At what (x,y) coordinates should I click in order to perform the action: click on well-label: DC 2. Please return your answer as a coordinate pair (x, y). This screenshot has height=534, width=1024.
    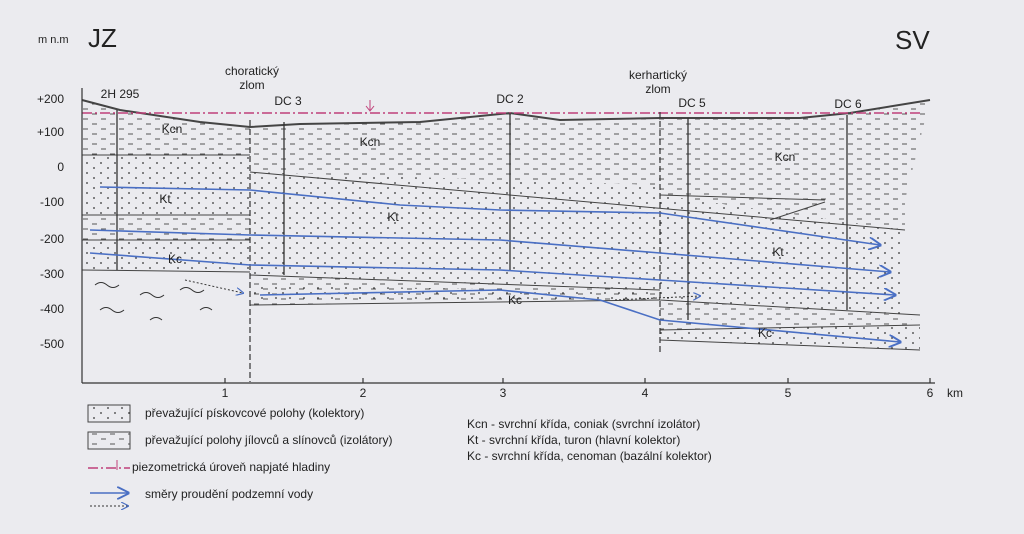
    Looking at the image, I should click on (510, 99).